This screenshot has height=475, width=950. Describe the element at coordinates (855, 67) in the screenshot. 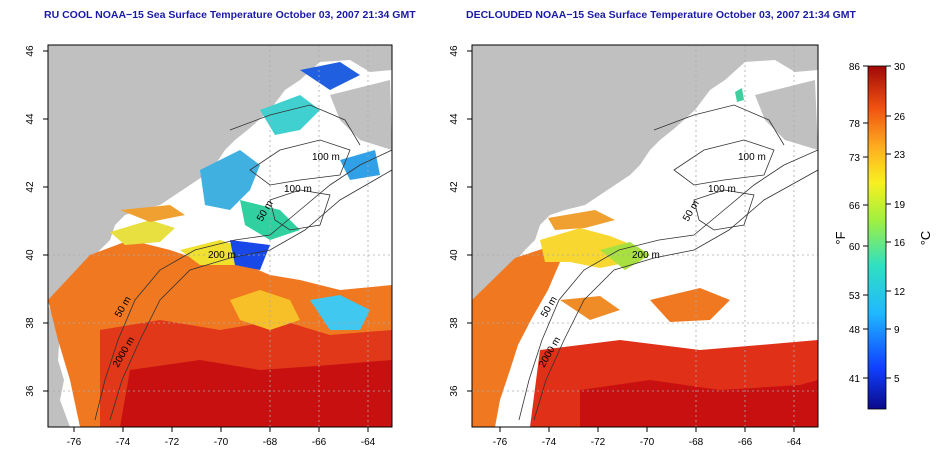

I see `fahrenheit-tick-label: 86` at that location.